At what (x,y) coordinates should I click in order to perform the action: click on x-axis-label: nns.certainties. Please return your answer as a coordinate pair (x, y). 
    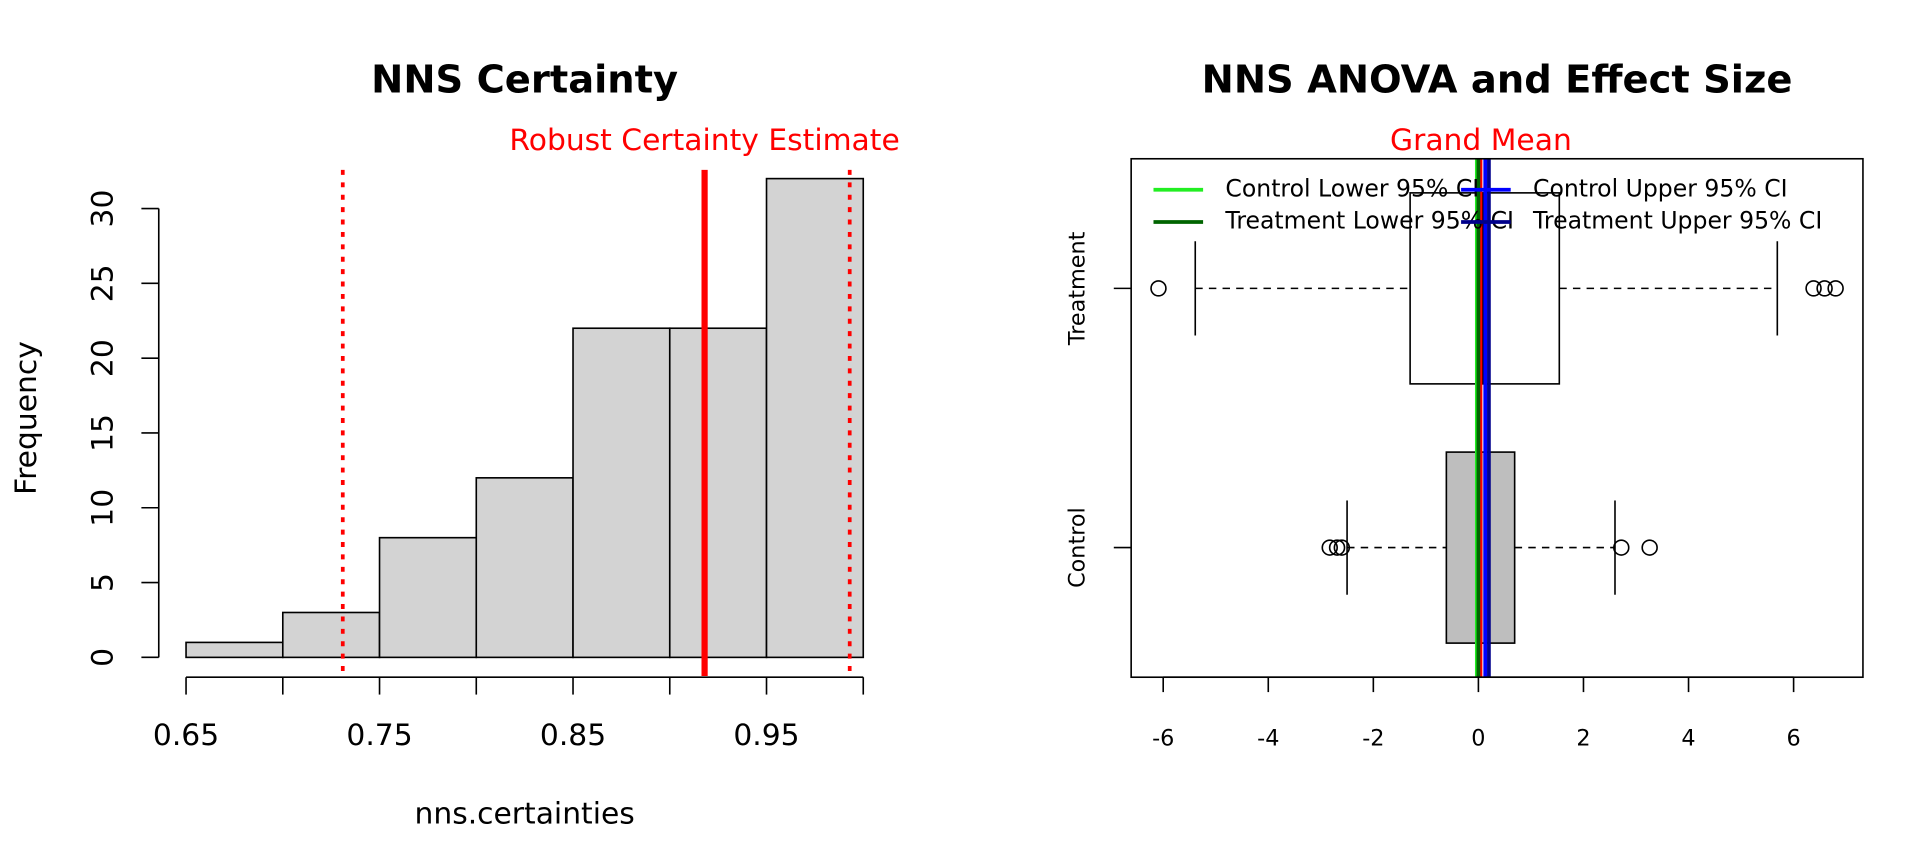
    Looking at the image, I should click on (524, 813).